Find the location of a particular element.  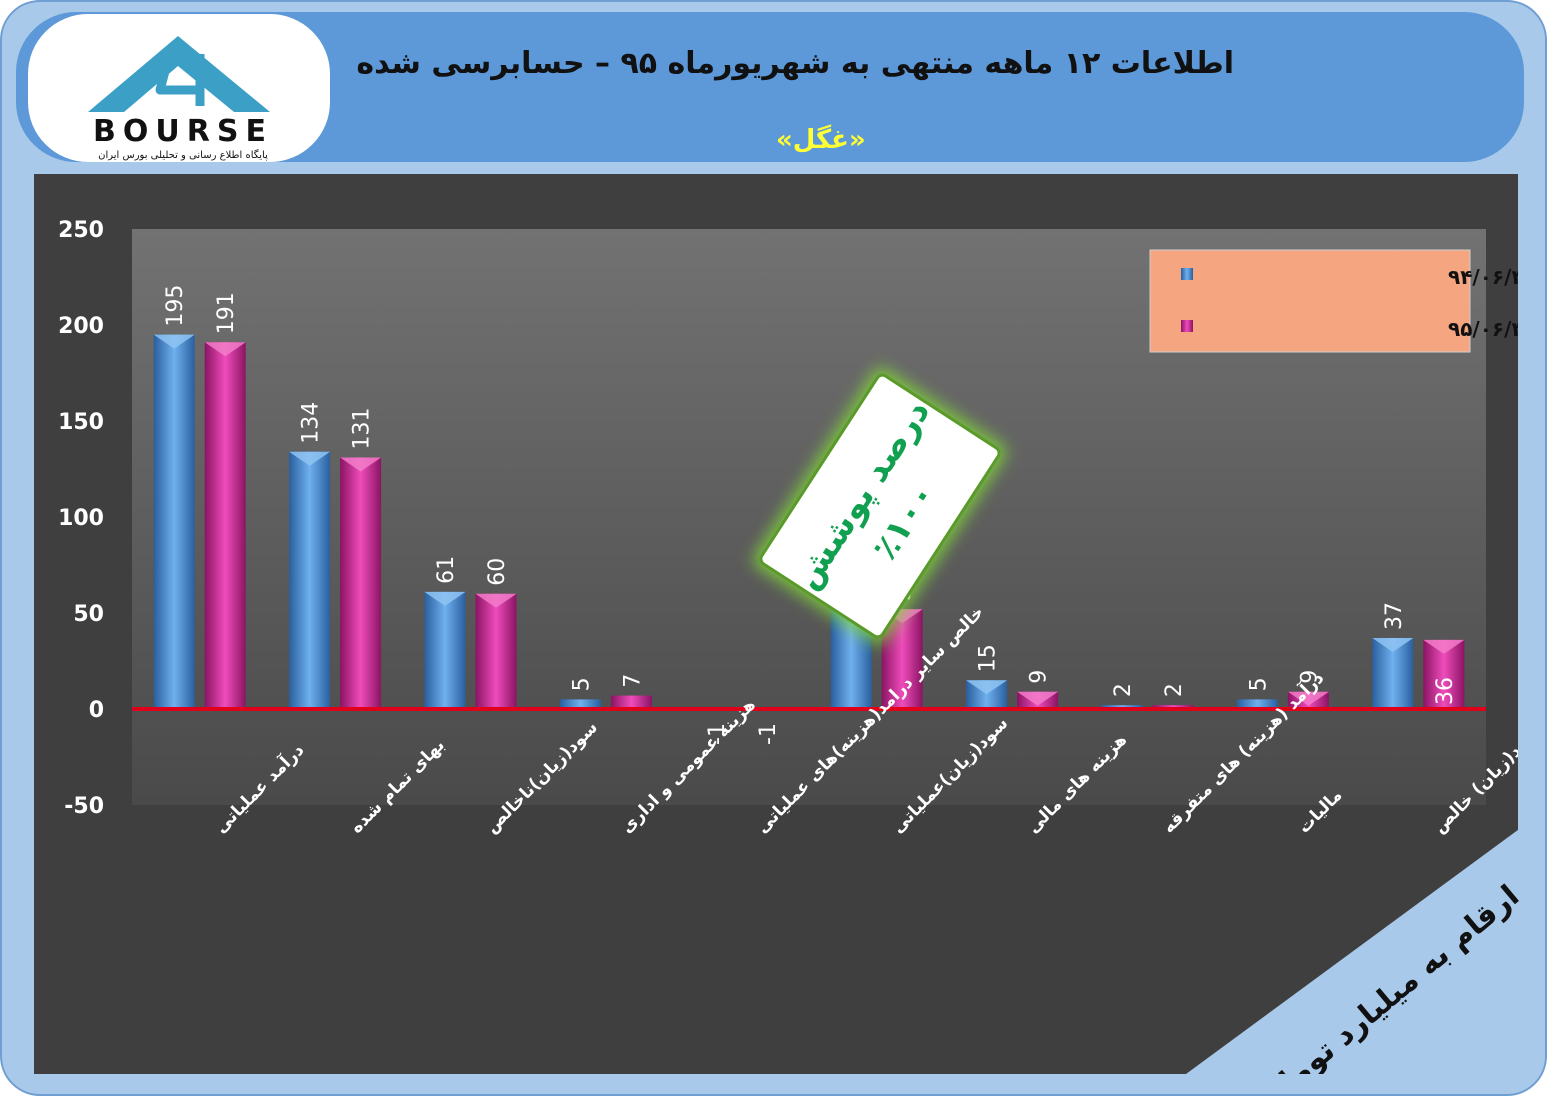

data-label: 191 is located at coordinates (226, 313).